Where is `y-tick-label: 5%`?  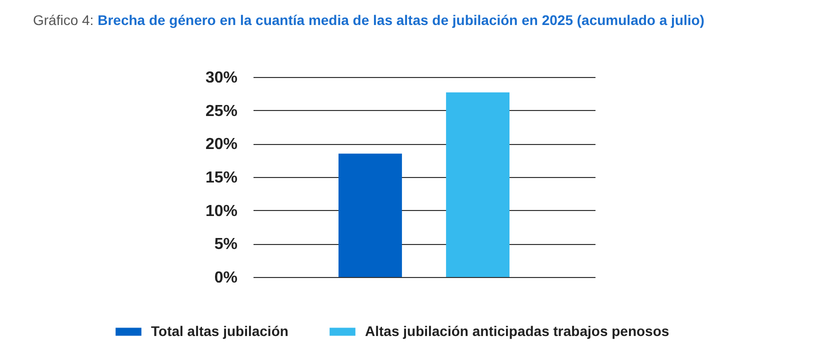 y-tick-label: 5% is located at coordinates (226, 245).